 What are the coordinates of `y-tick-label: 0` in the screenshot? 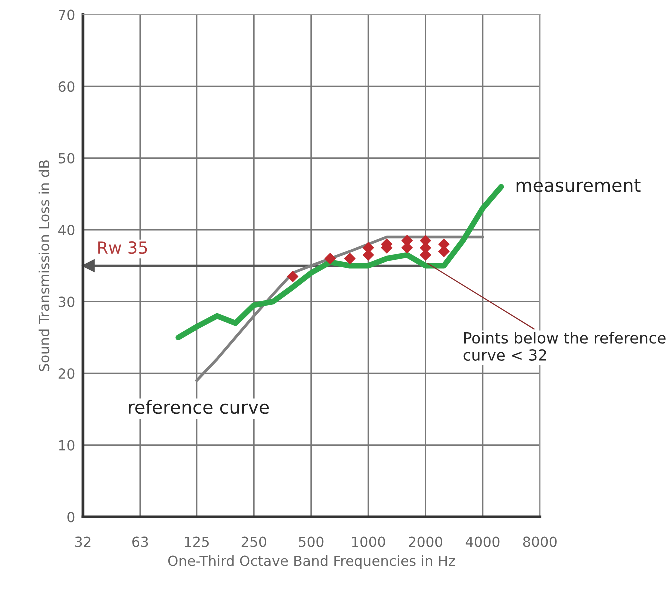 It's located at (71, 517).